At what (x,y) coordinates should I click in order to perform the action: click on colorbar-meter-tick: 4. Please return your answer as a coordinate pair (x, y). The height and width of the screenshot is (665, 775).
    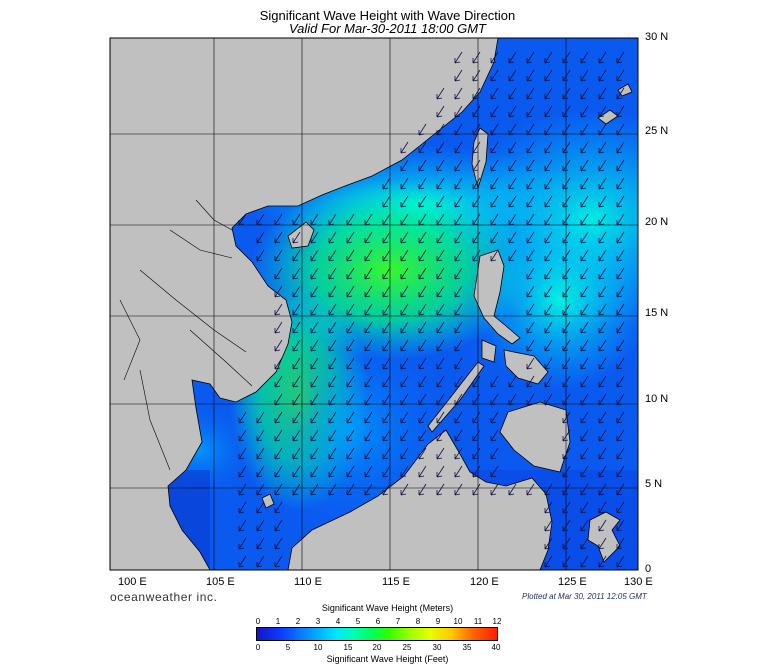
    Looking at the image, I should click on (338, 621).